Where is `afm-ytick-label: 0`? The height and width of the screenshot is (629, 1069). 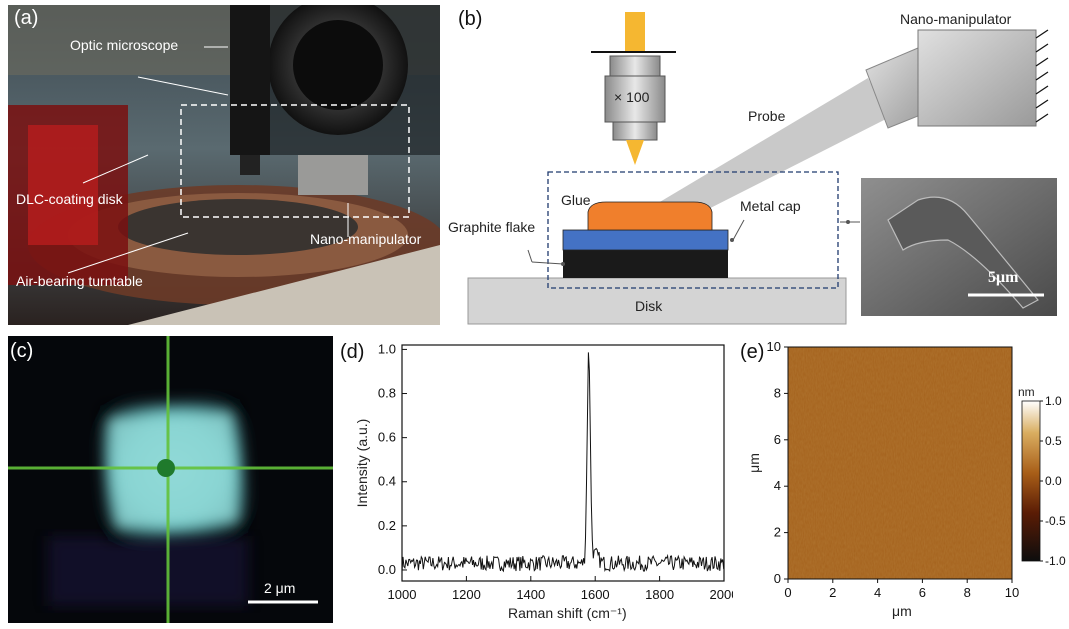
afm-ytick-label: 0 is located at coordinates (777, 578).